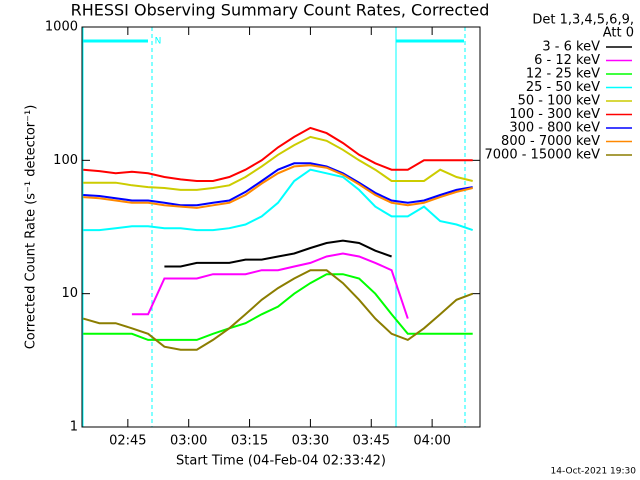 The height and width of the screenshot is (480, 640). What do you see at coordinates (69, 293) in the screenshot?
I see `y-tick-label: 10` at bounding box center [69, 293].